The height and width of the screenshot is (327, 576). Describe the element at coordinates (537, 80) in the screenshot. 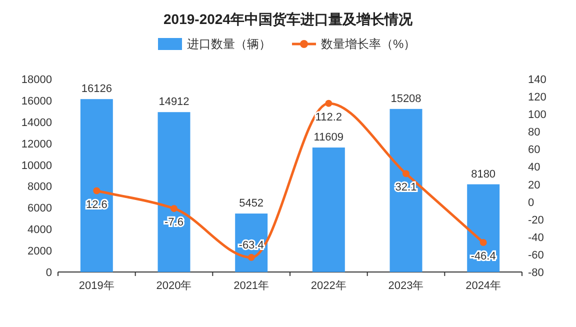

I see `y2-tick-label: 140` at that location.